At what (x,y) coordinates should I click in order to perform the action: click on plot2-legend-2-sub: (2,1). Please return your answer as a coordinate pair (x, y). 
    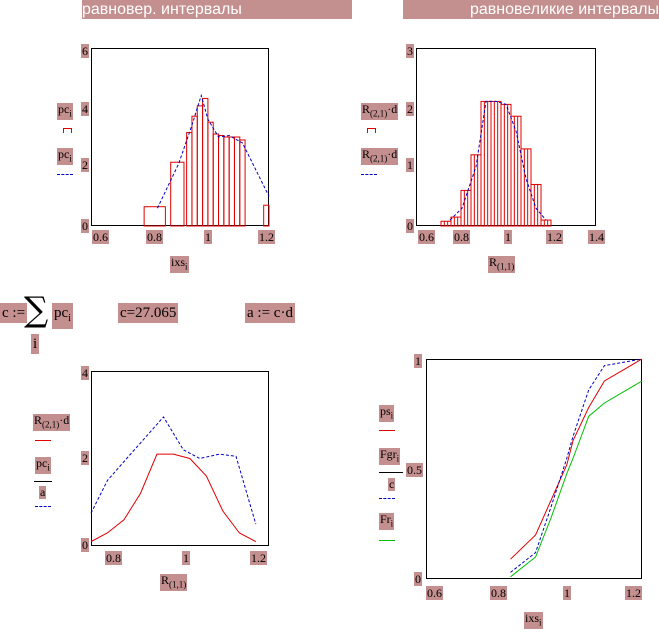
    Looking at the image, I should click on (379, 158).